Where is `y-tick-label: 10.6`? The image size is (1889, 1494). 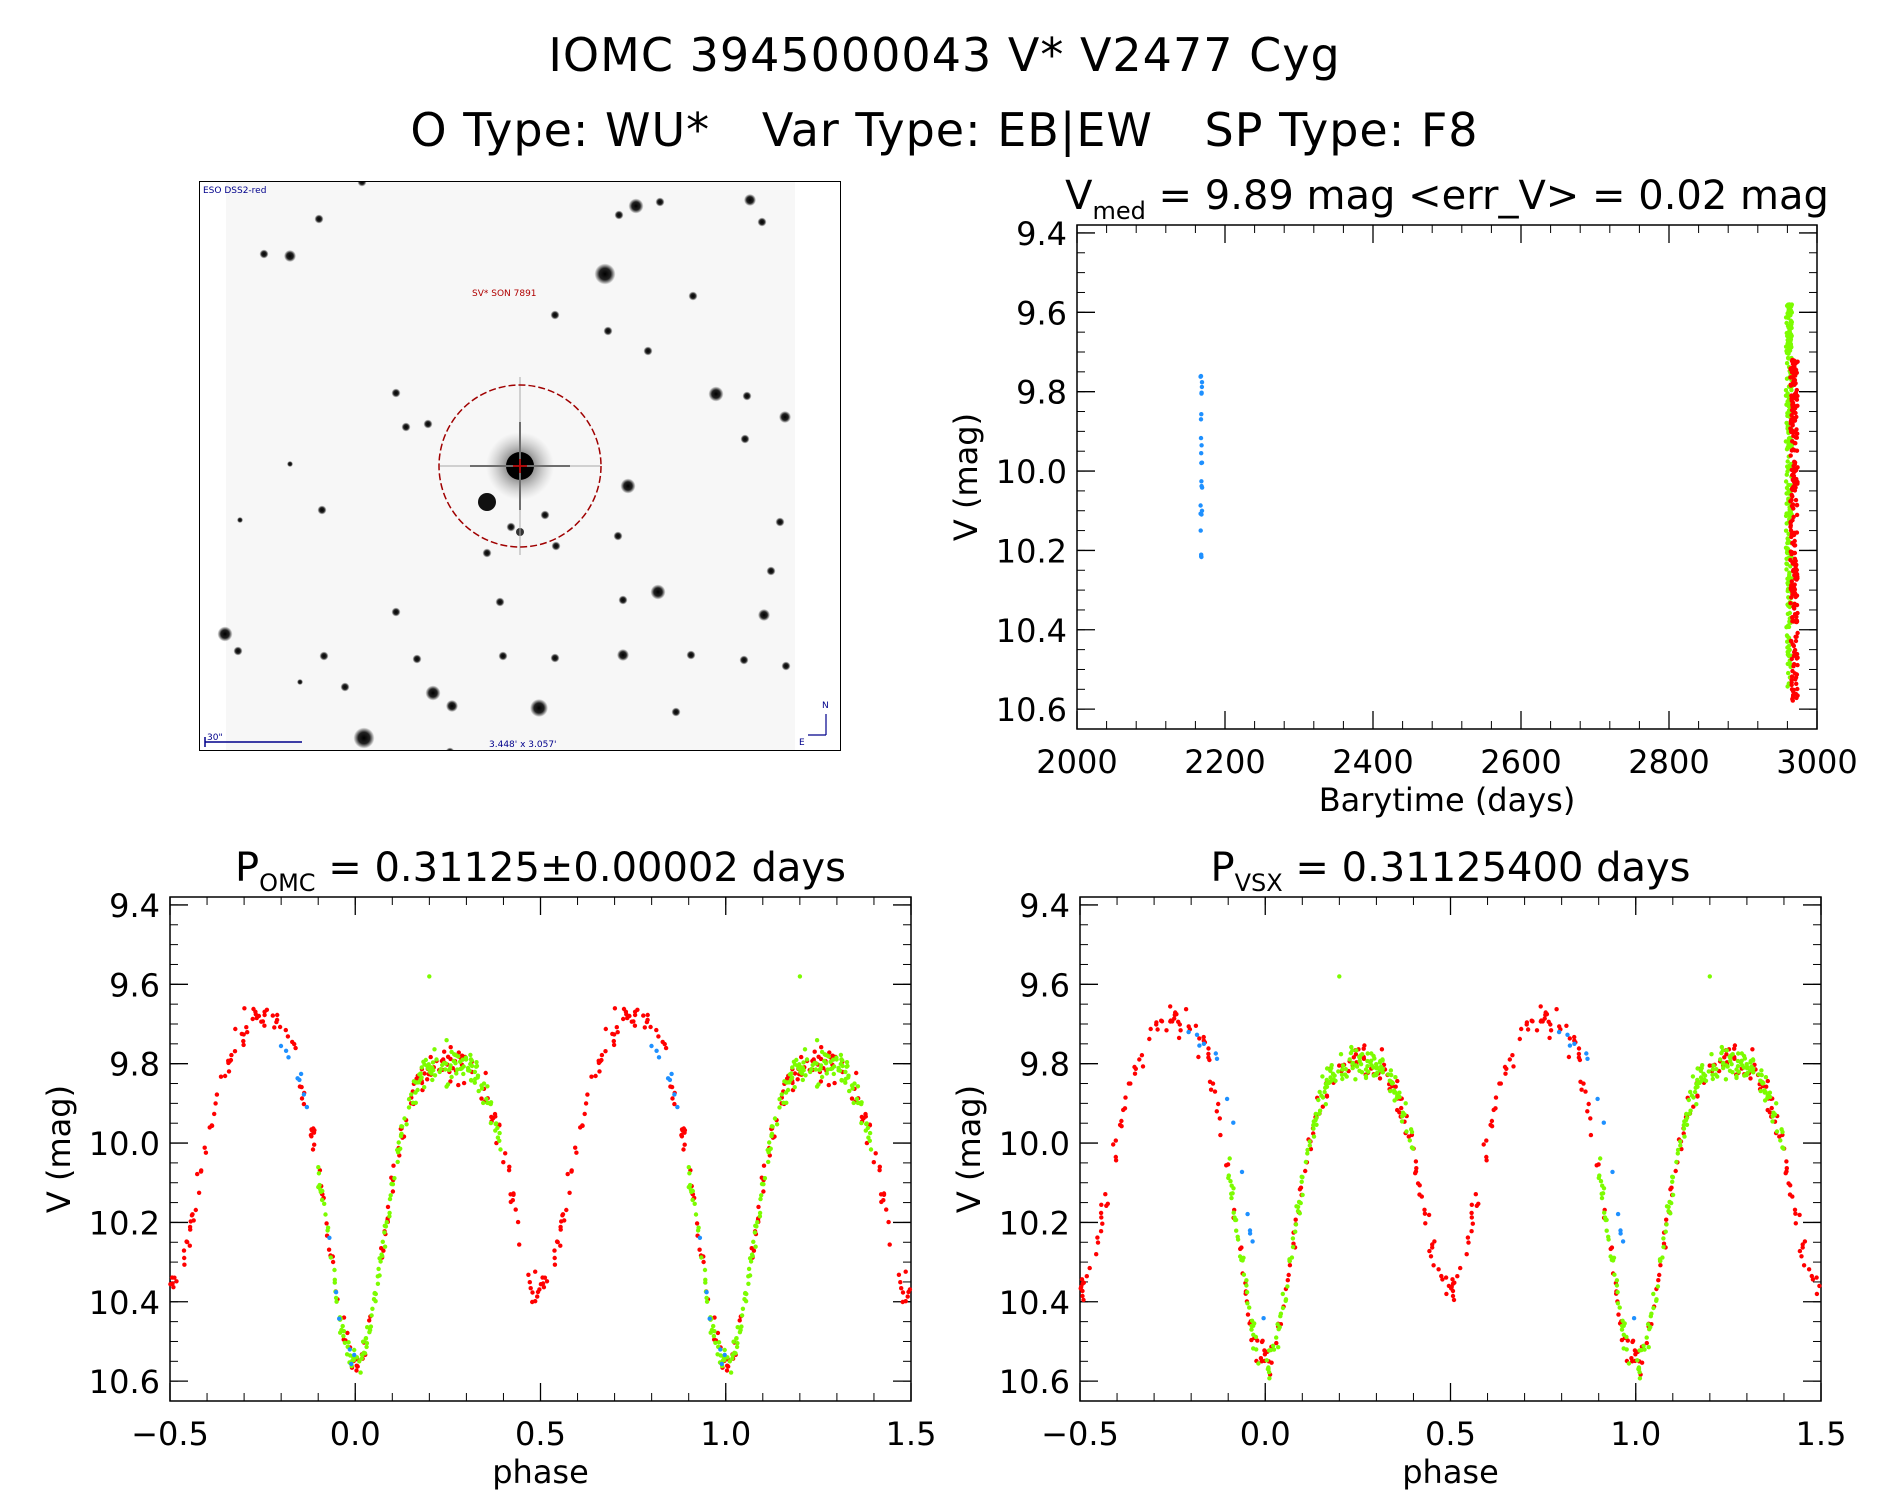
y-tick-label: 10.6 is located at coordinates (1034, 1382).